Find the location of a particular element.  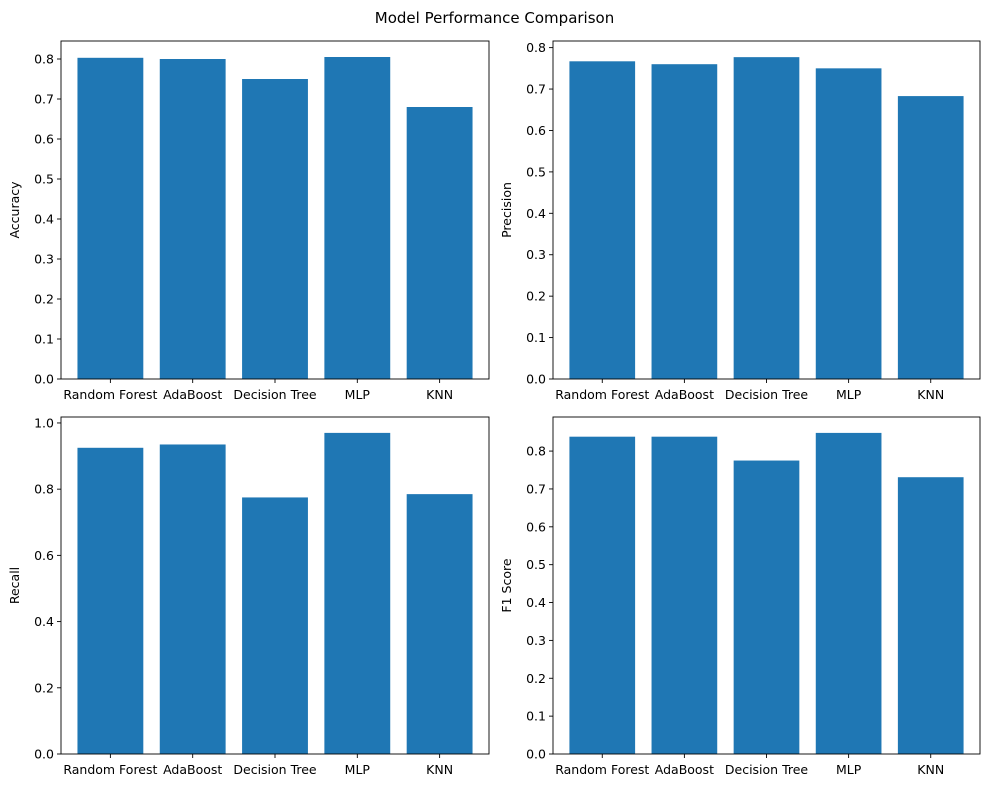

y-axis-label-recall: Recall is located at coordinates (14, 585).